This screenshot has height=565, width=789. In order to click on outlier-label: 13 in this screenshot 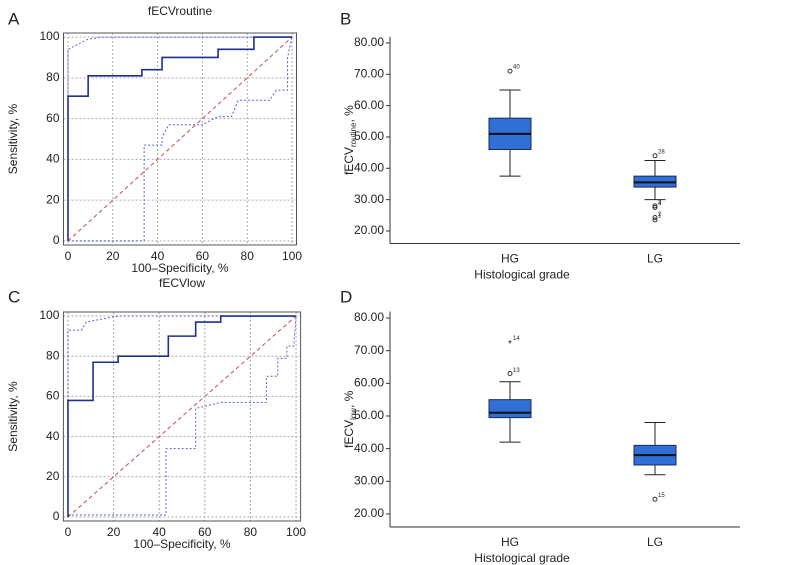, I will do `click(516, 371)`.